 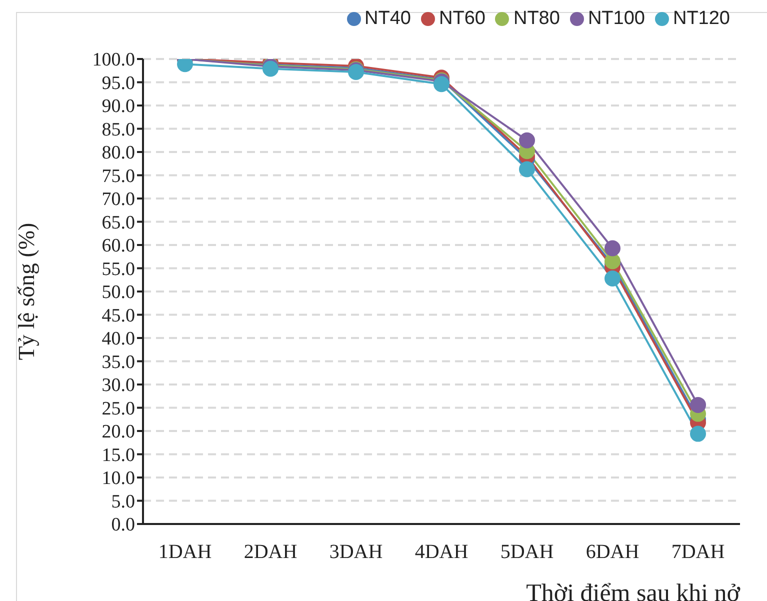 I want to click on y-tick-label: 55.0, so click(x=118, y=269).